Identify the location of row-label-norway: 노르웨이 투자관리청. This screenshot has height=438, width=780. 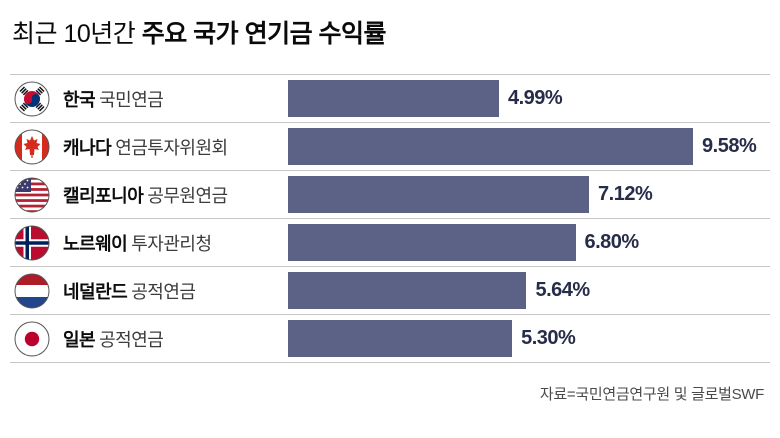
(149, 243).